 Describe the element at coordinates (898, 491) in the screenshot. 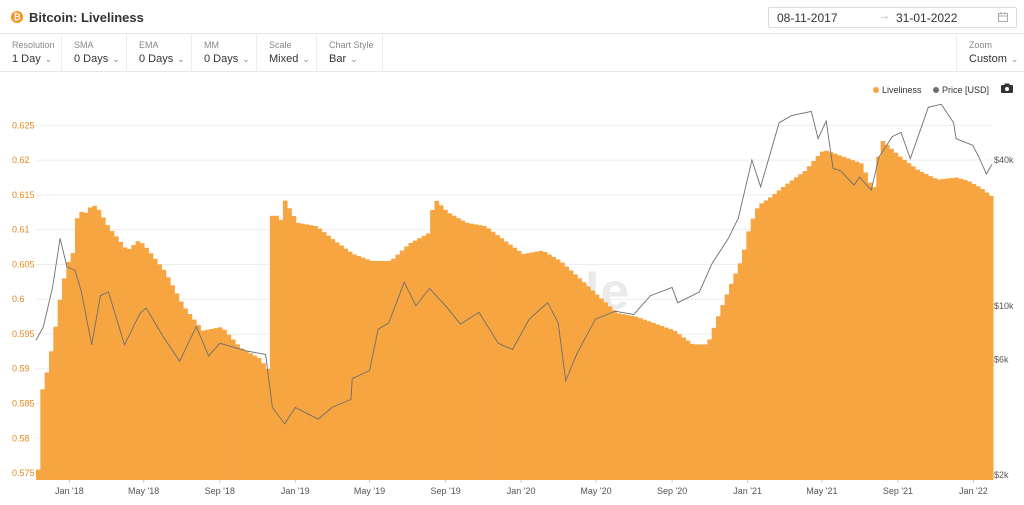

I see `x-tick-label: Sep '21` at that location.